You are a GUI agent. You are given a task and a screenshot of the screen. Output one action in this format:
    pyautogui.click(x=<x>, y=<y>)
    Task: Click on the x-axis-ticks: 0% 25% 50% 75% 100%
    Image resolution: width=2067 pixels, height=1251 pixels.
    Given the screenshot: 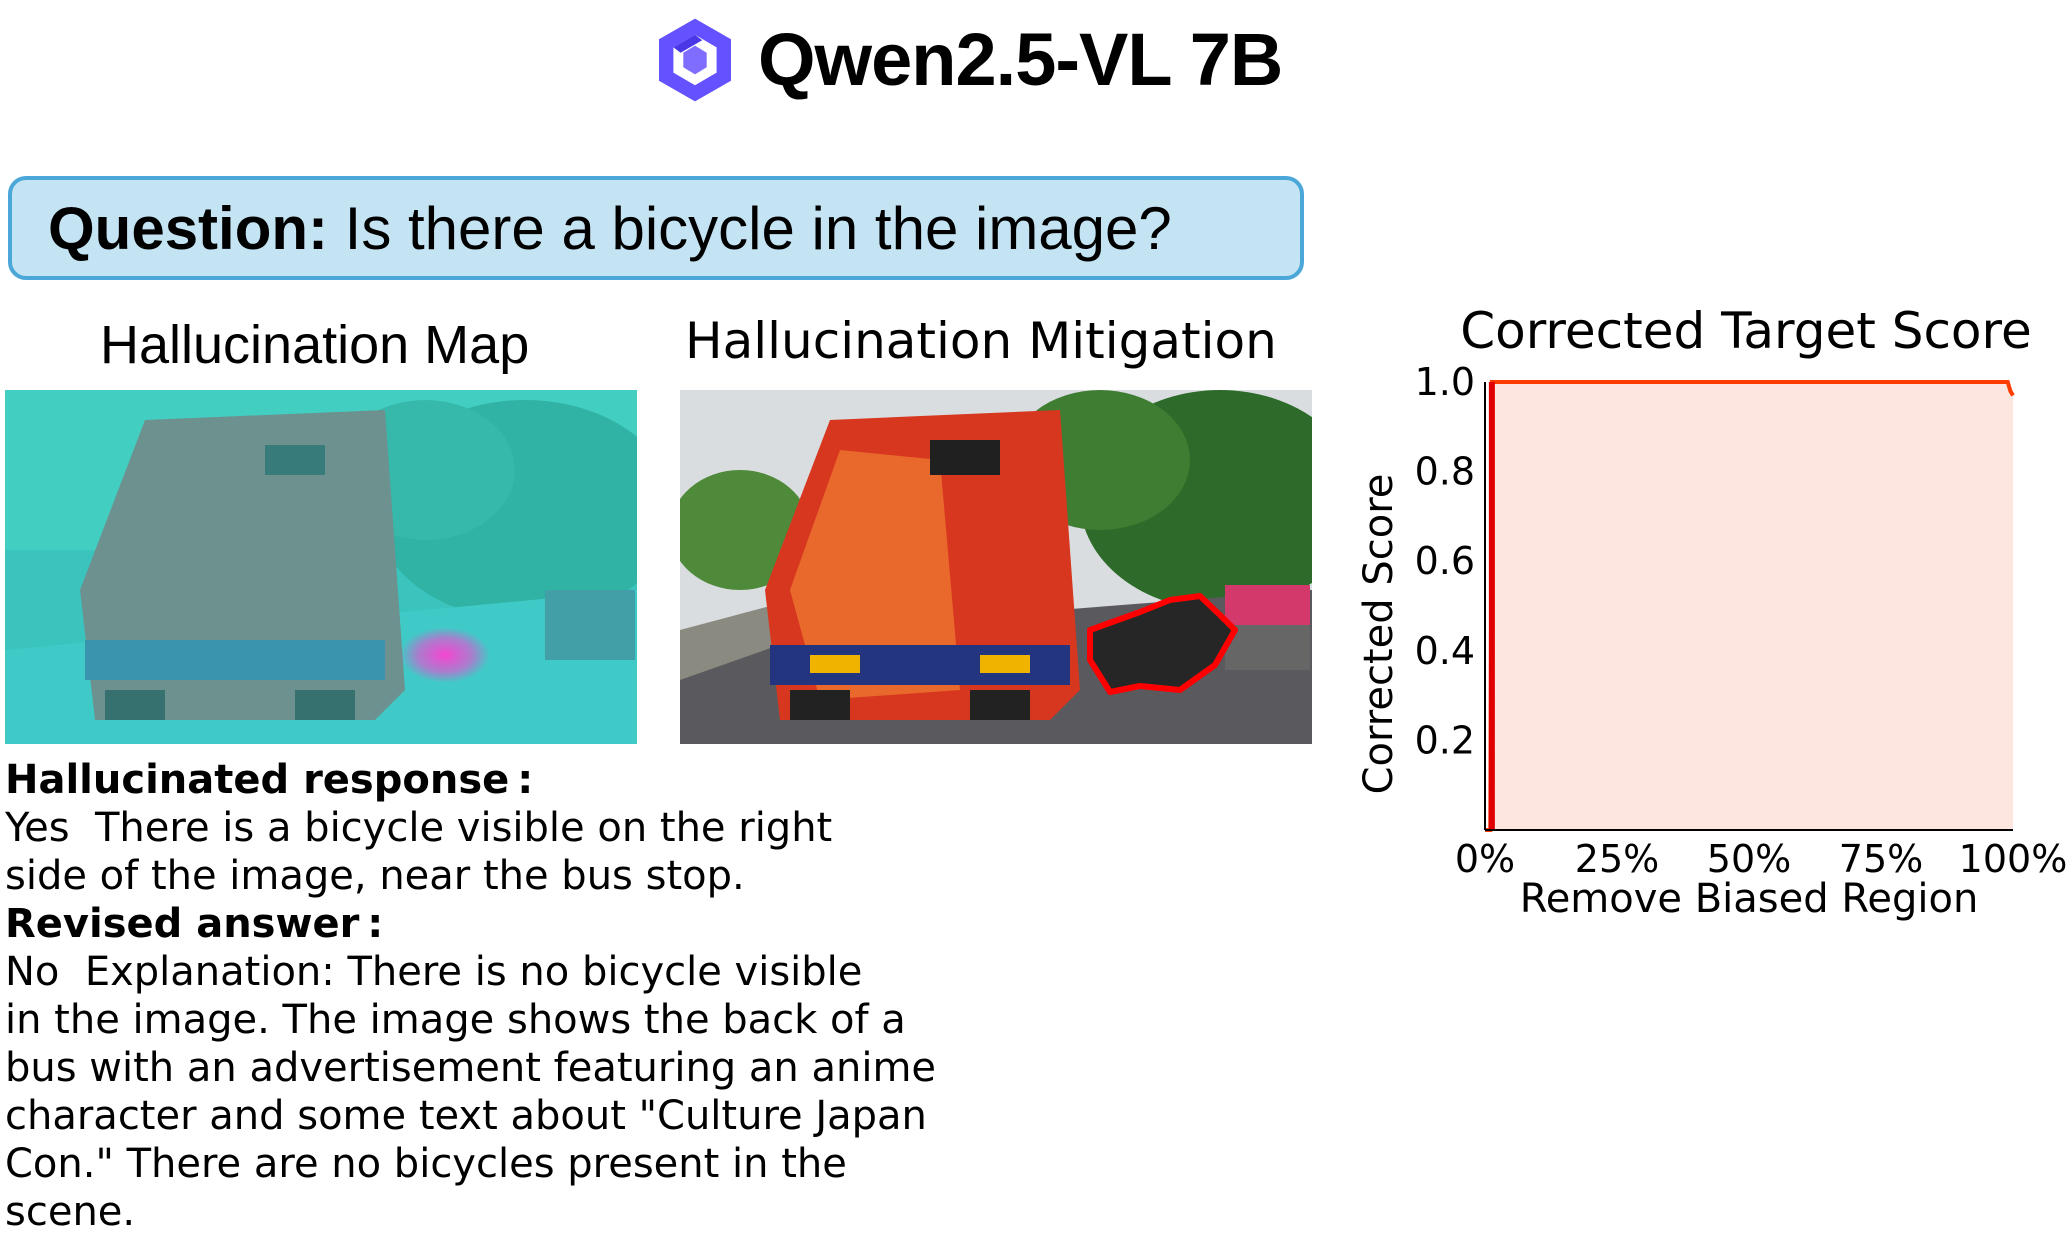 What is the action you would take?
    pyautogui.click(x=1761, y=859)
    